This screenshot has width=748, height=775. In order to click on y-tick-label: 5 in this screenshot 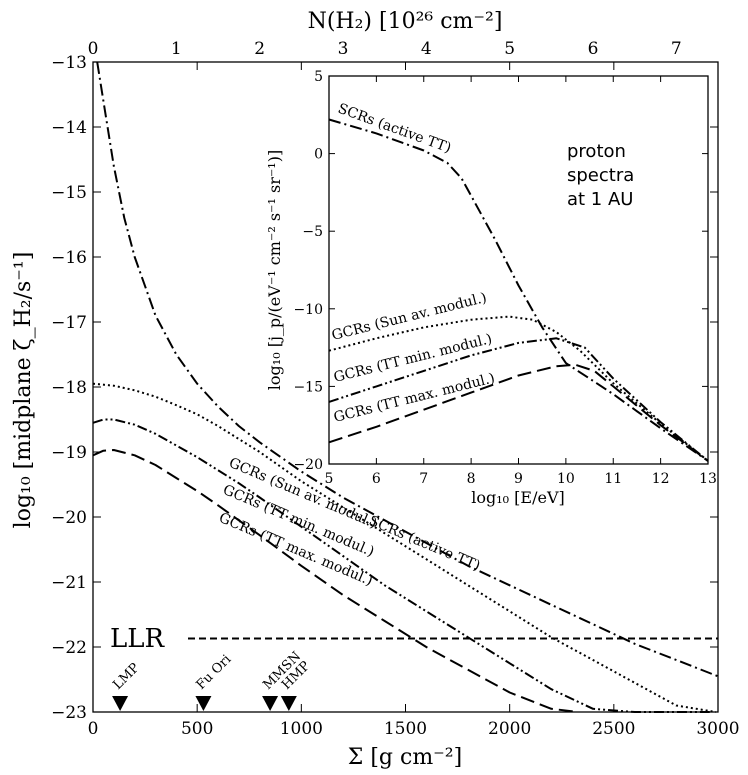, I will do `click(318, 77)`.